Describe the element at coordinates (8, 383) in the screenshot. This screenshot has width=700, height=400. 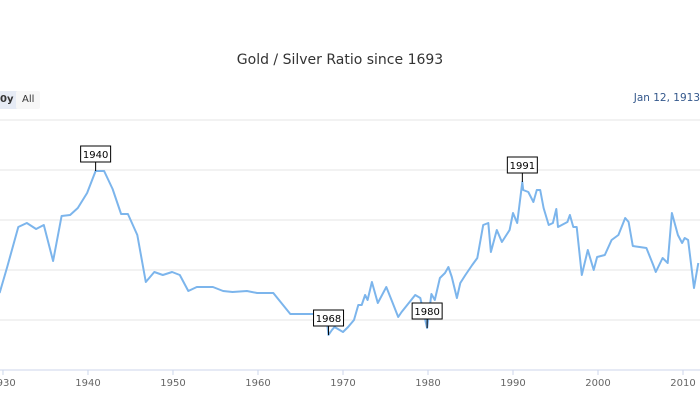
I see `x-tick-label: 1930` at that location.